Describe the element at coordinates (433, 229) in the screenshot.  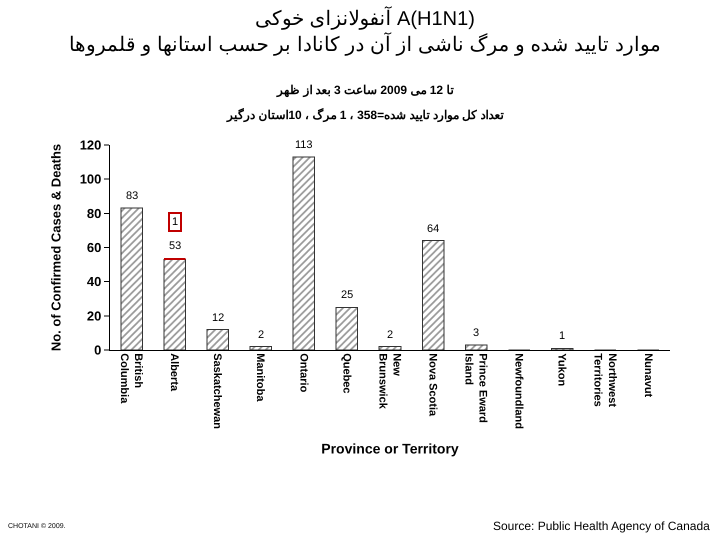
I see `data-label: 64` at that location.